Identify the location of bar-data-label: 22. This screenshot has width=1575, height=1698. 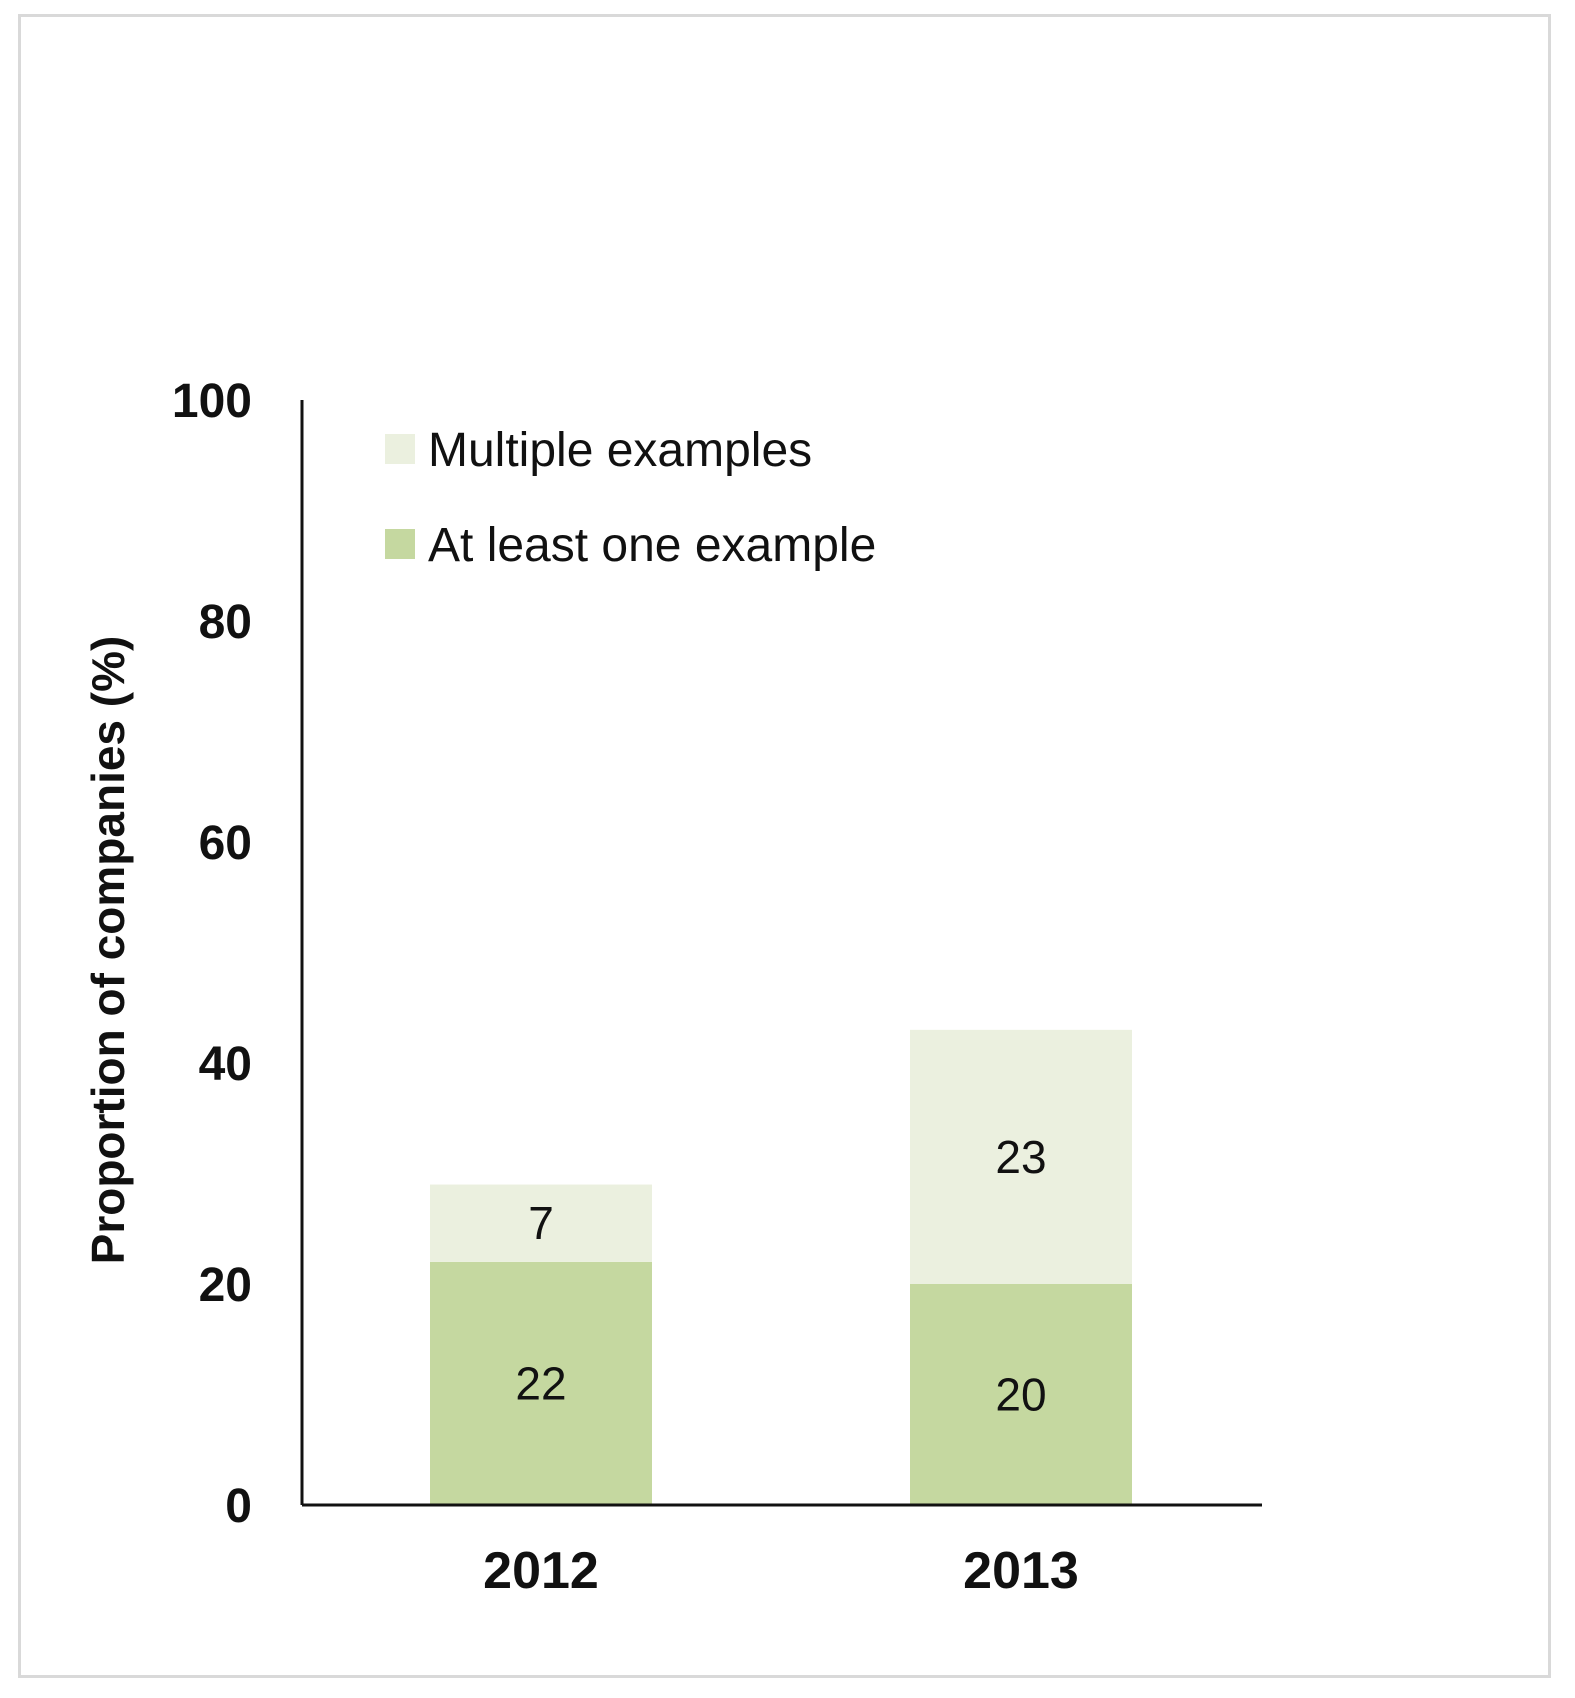
(540, 1383).